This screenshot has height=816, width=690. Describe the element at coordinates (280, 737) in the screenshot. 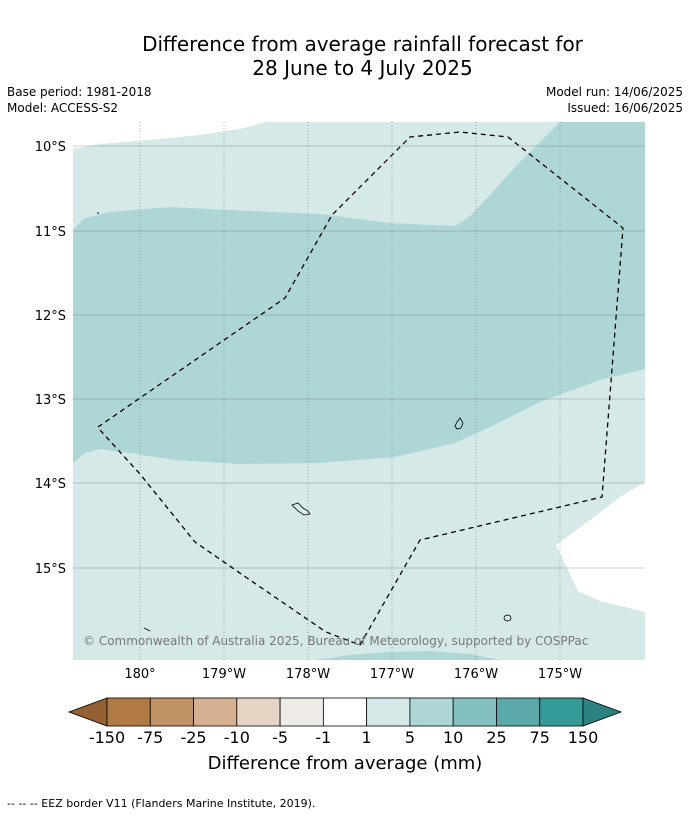

I see `colorbar-tick-label: -5` at that location.